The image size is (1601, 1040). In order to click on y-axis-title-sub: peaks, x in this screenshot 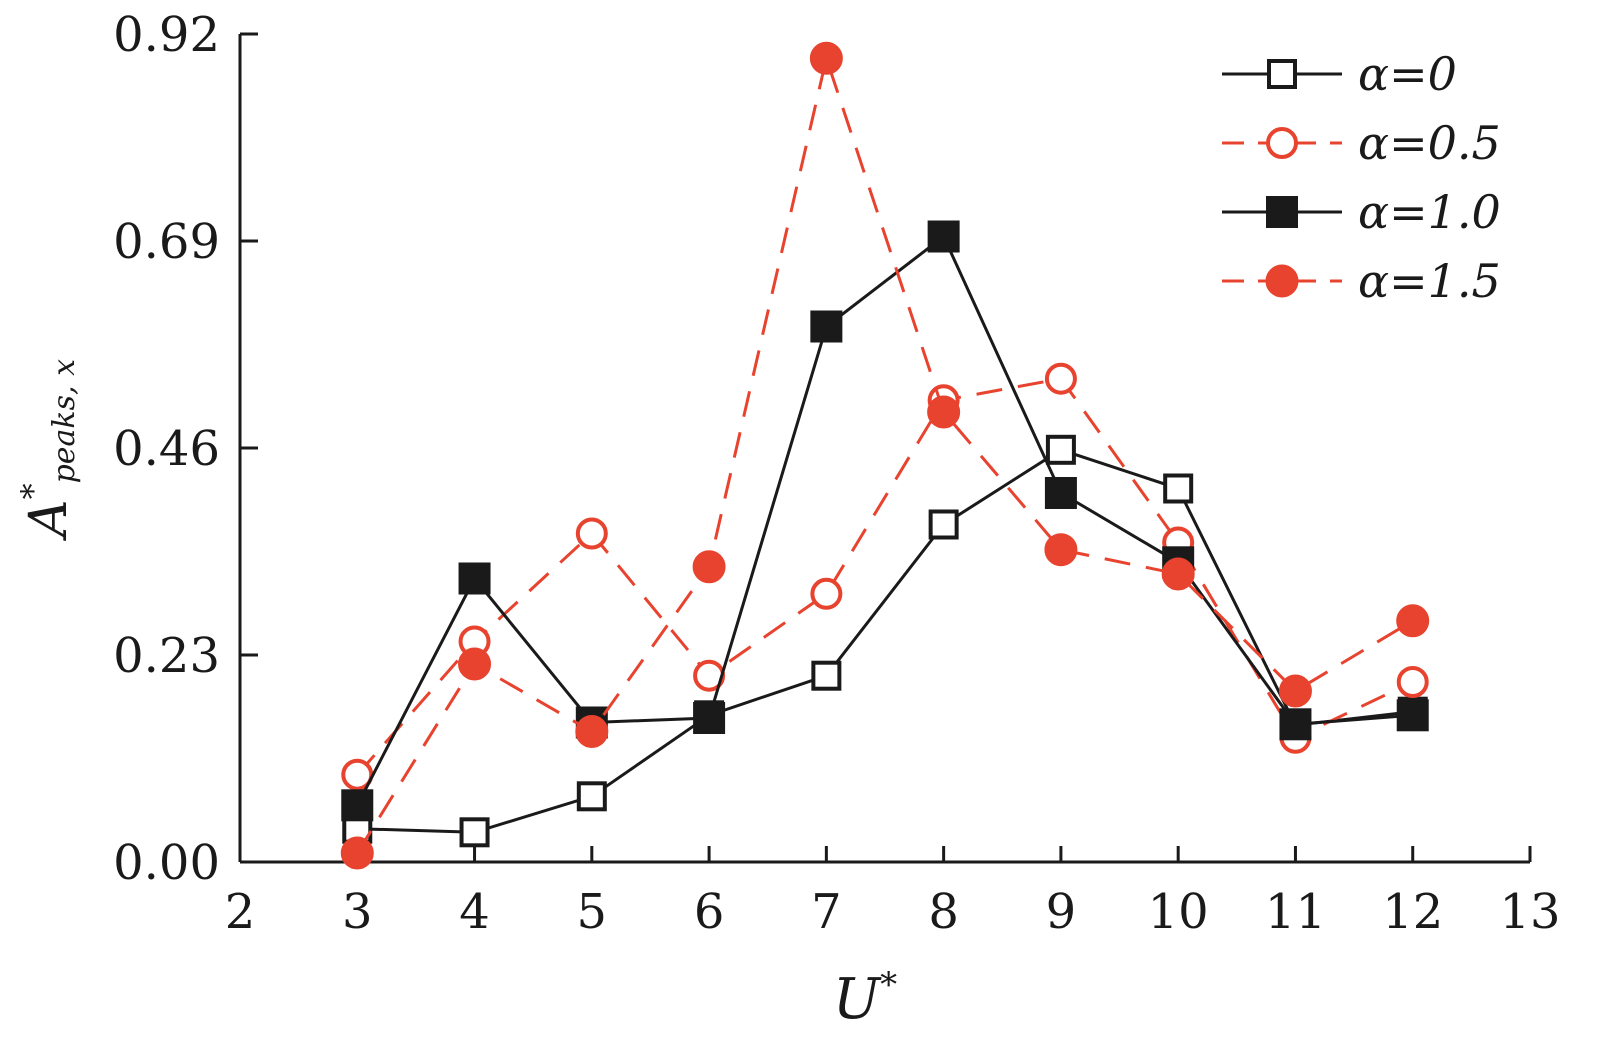, I will do `click(64, 421)`.